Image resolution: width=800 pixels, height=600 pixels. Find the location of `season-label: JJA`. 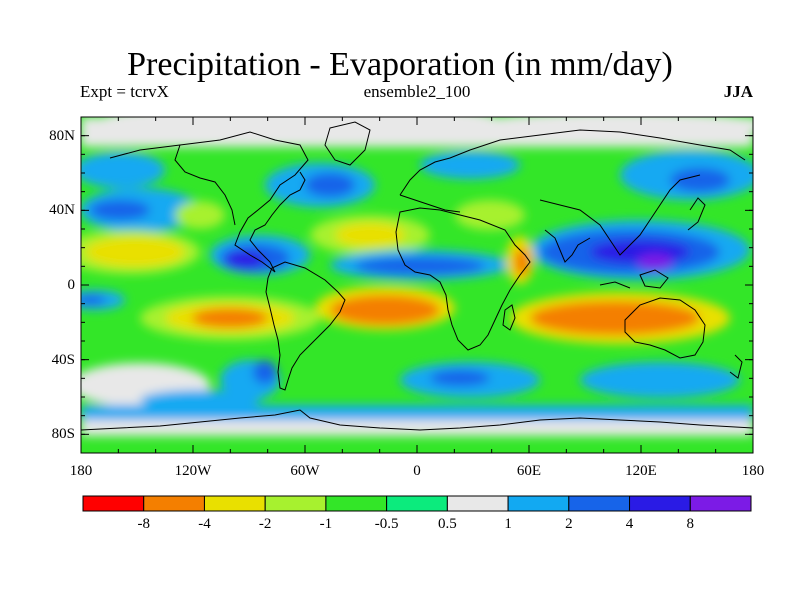

season-label: JJA is located at coordinates (738, 91).